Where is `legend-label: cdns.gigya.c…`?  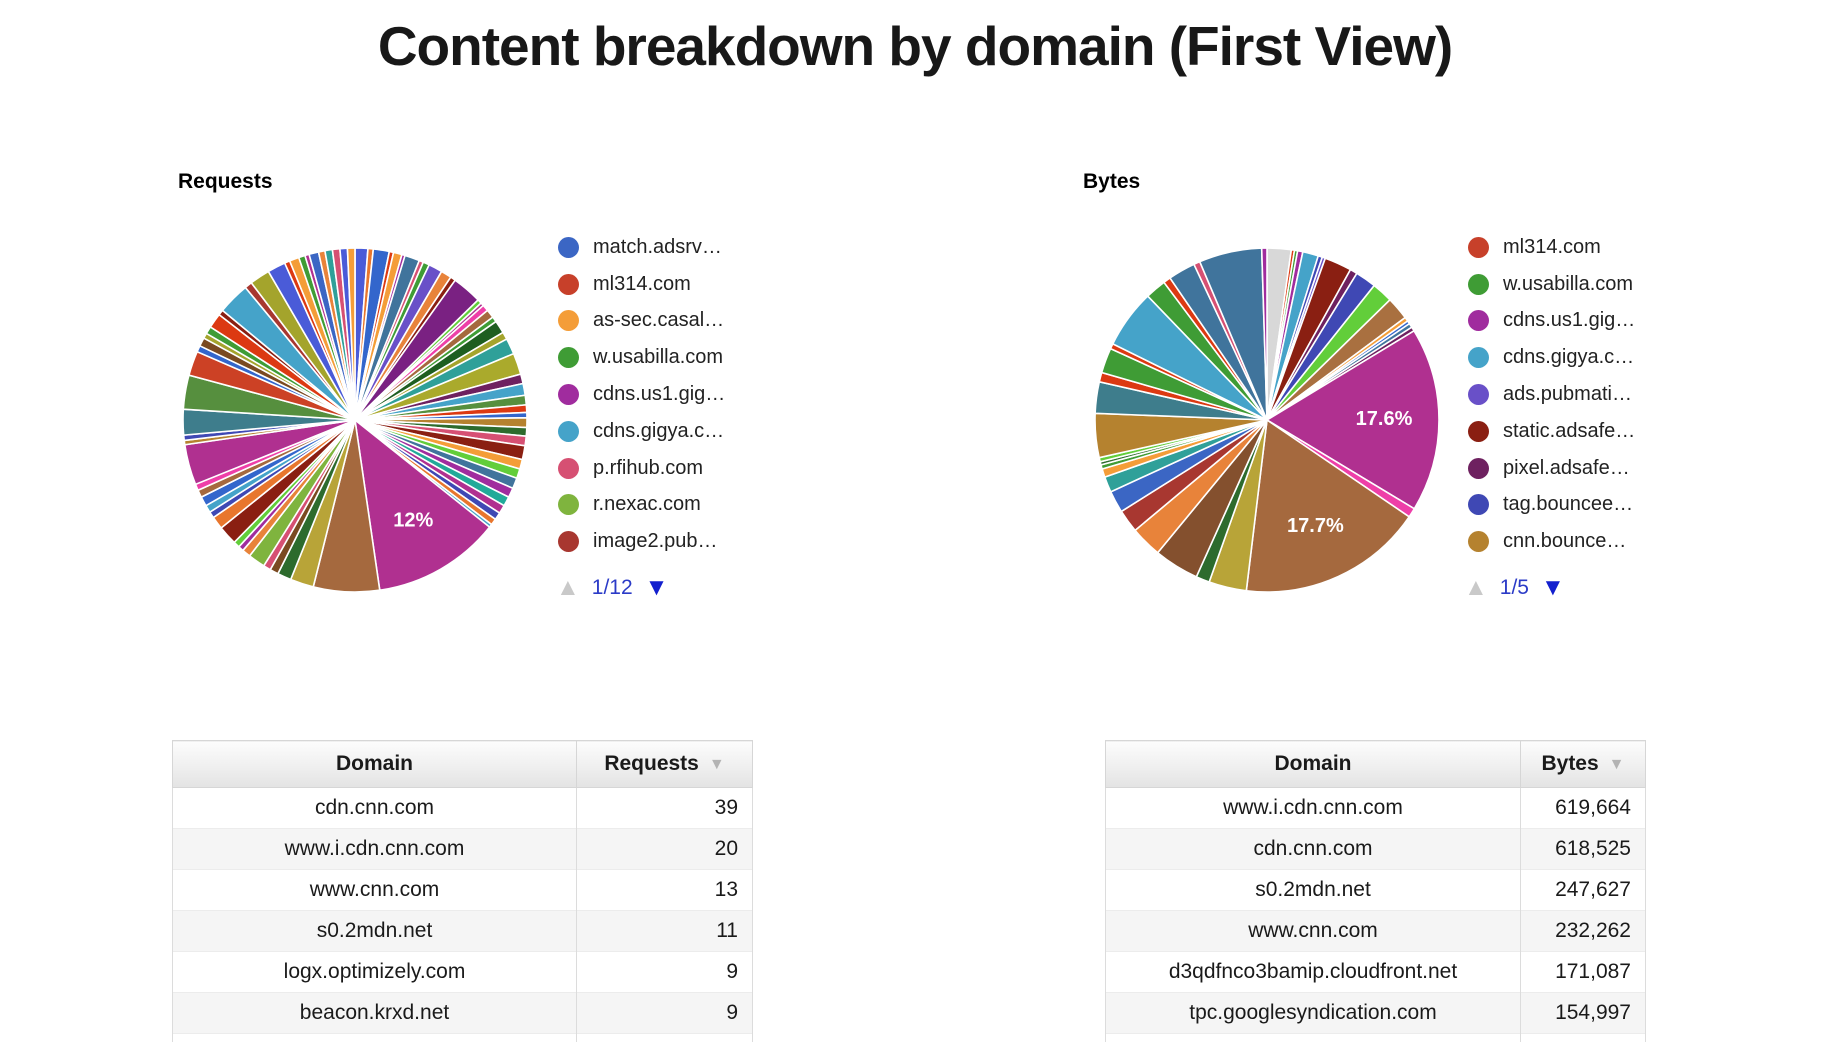 legend-label: cdns.gigya.c… is located at coordinates (659, 430).